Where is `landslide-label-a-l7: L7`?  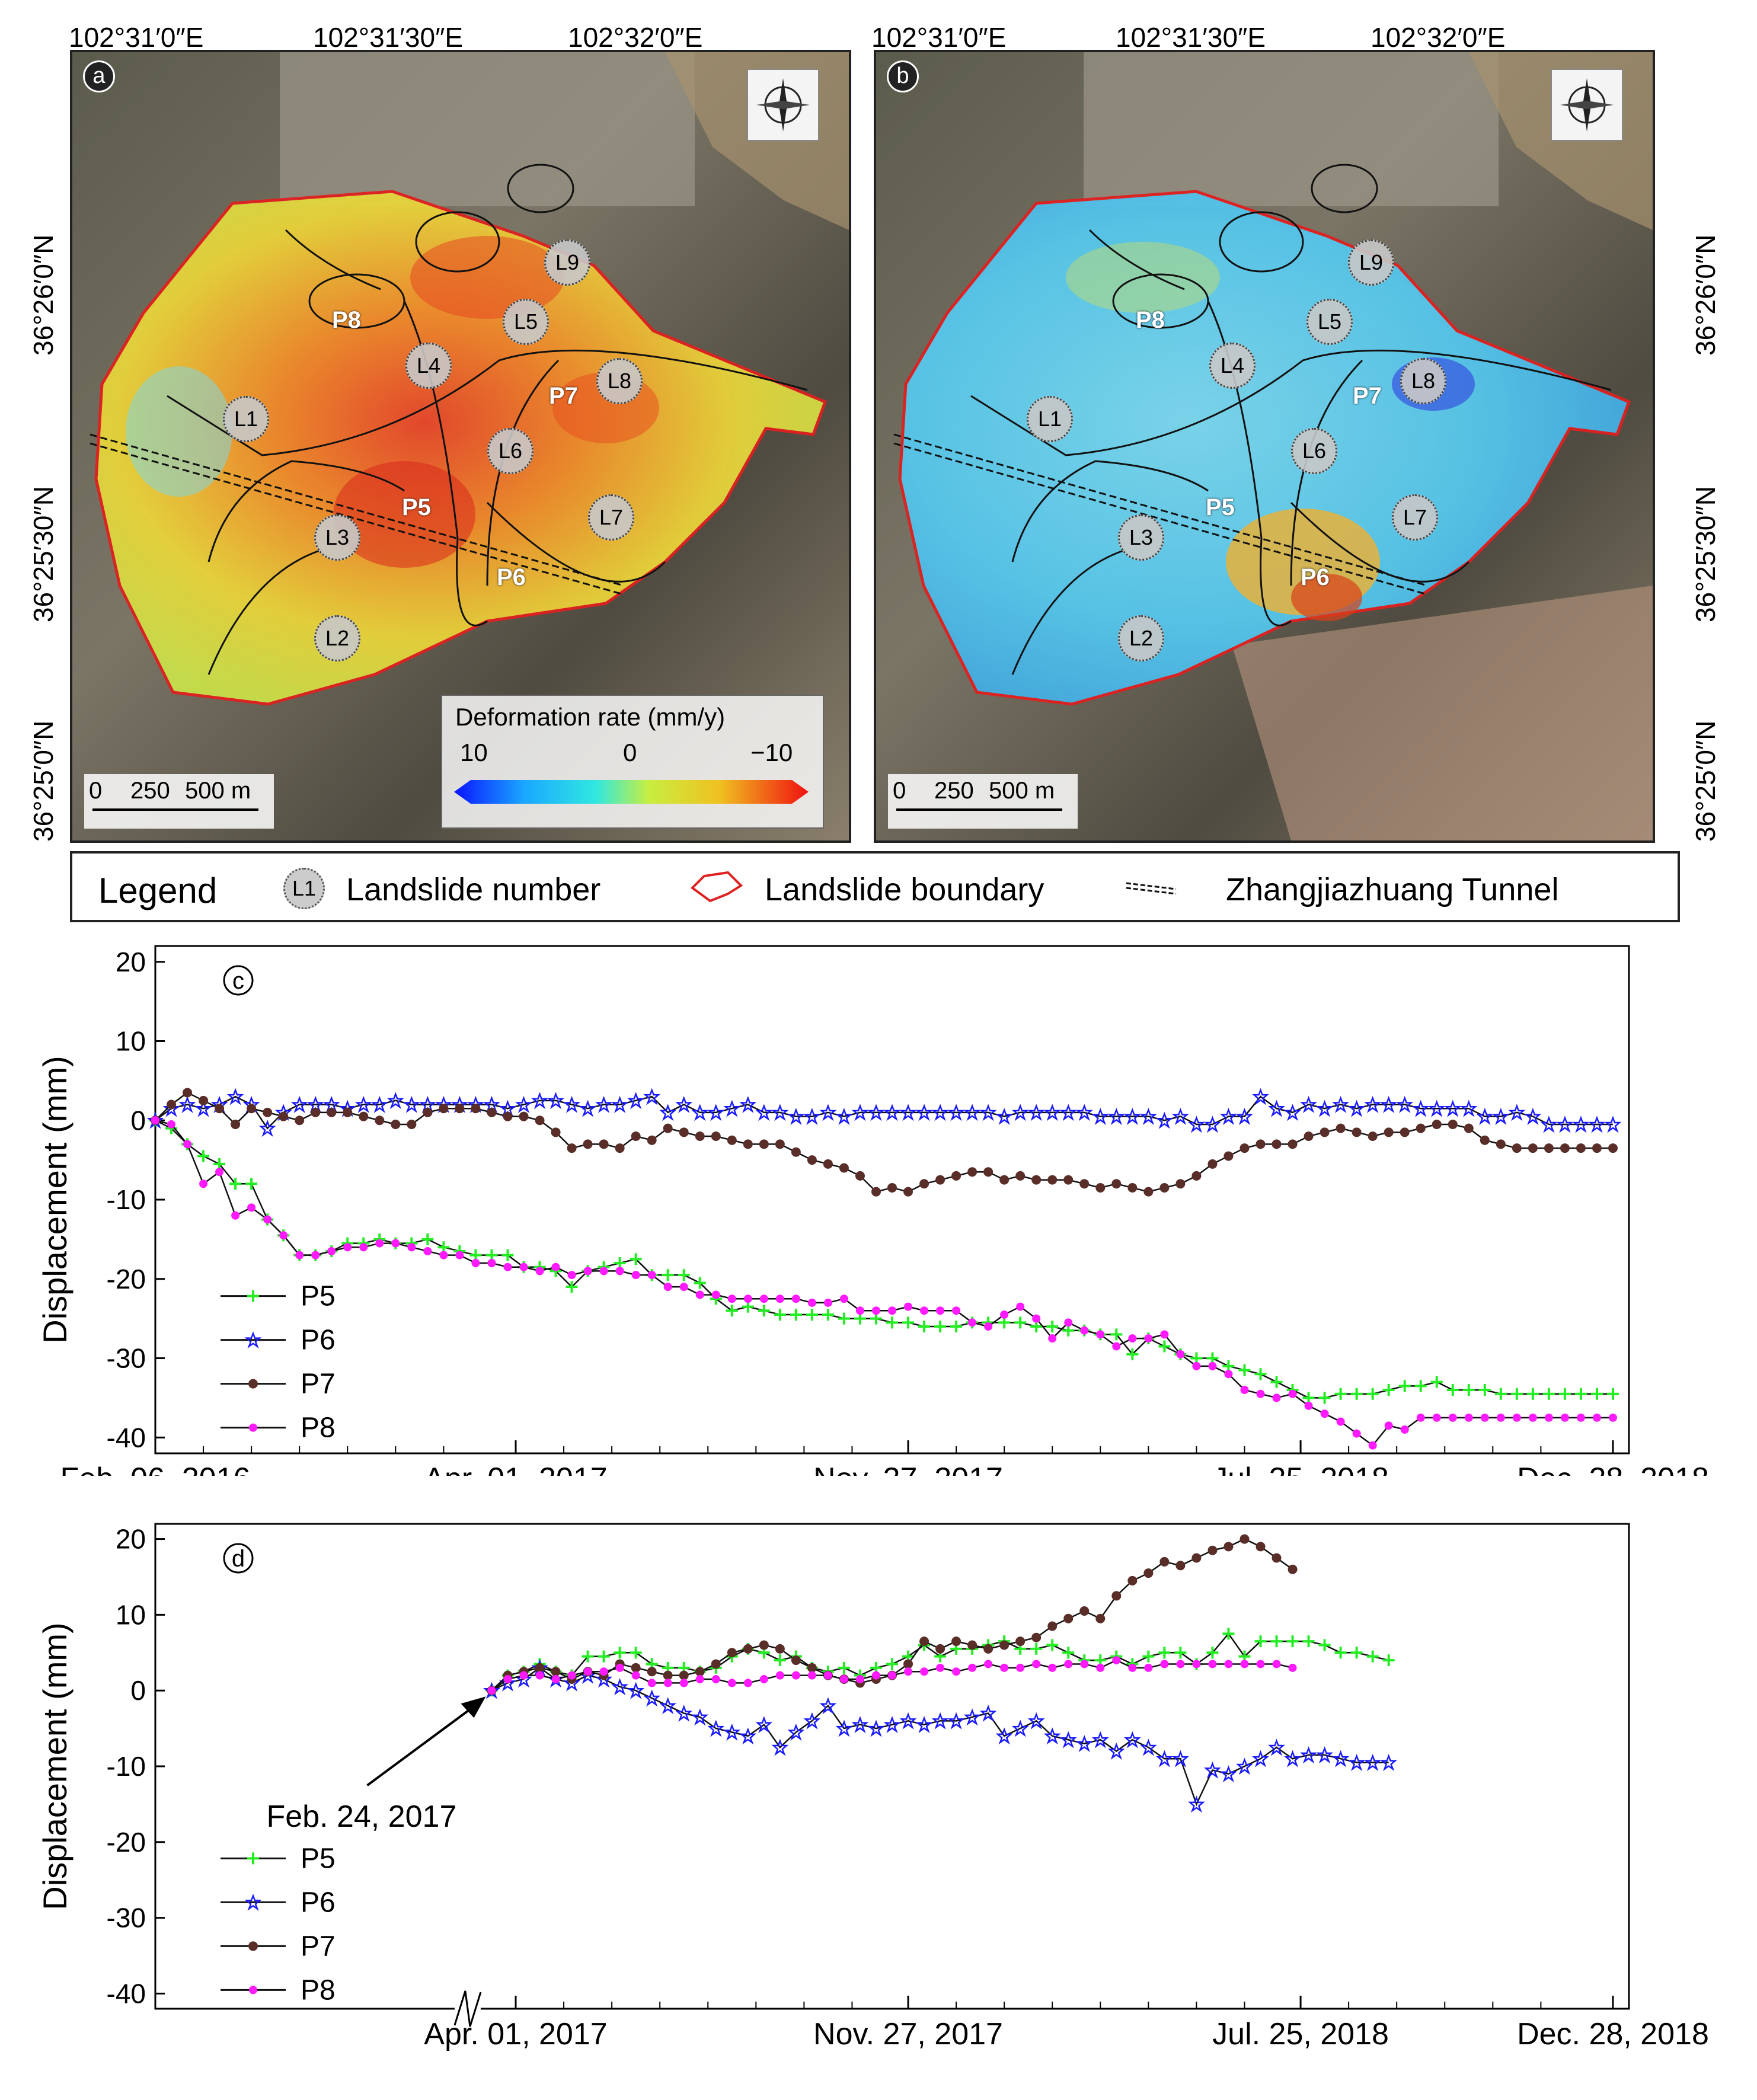
landslide-label-a-l7: L7 is located at coordinates (611, 517).